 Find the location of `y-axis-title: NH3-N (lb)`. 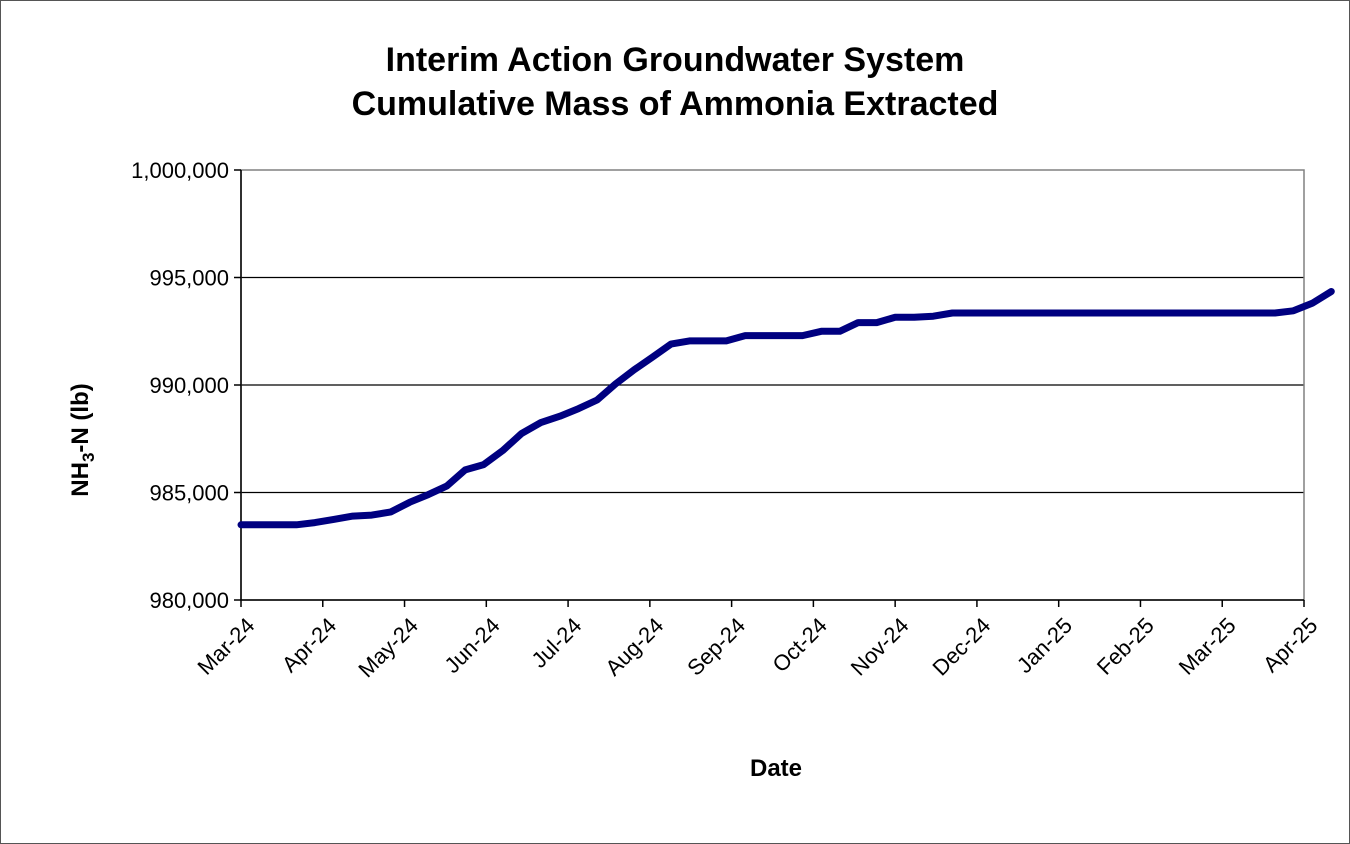

y-axis-title: NH3-N (lb) is located at coordinates (82, 439).